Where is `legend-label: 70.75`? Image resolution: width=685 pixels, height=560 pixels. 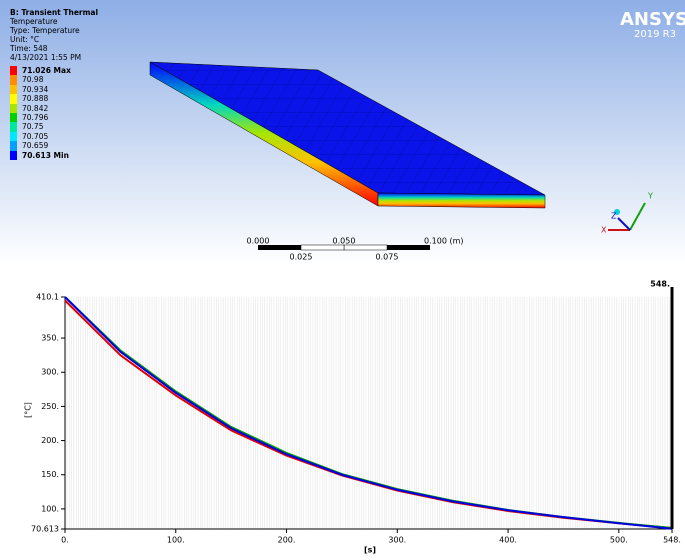 legend-label: 70.75 is located at coordinates (33, 127).